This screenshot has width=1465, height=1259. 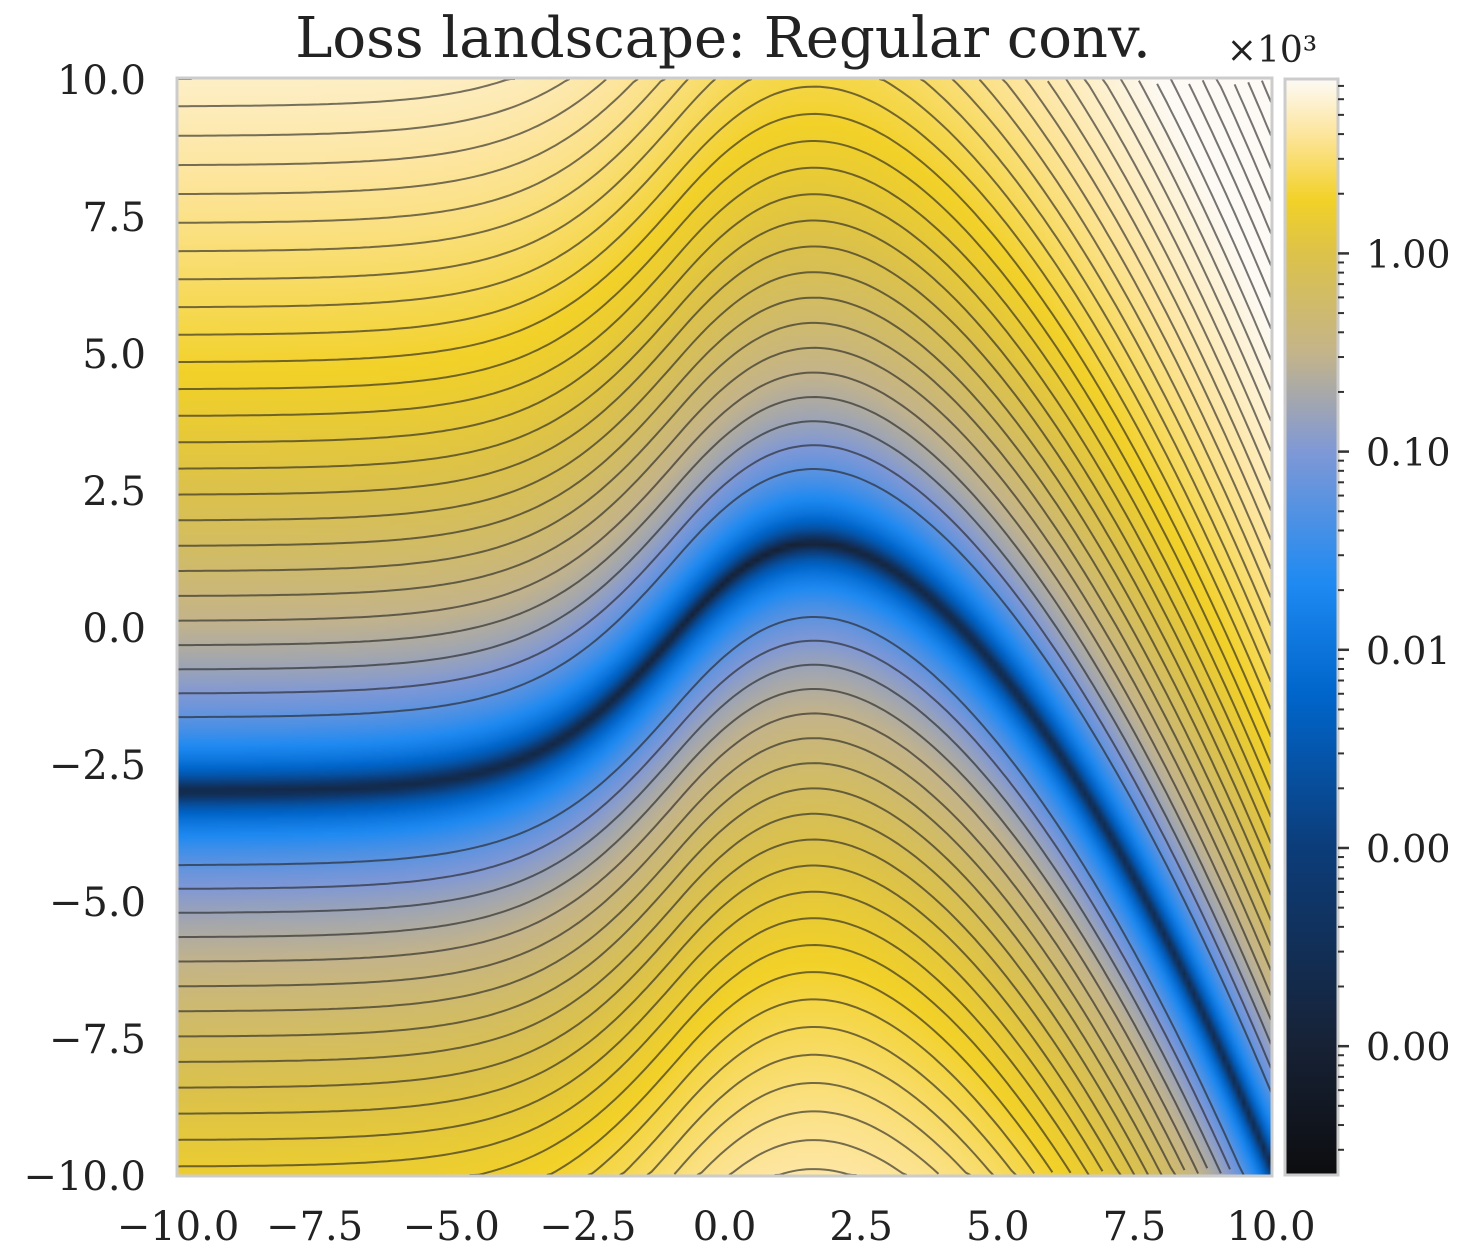 I want to click on y-tick-label: 2.5, so click(x=114, y=492).